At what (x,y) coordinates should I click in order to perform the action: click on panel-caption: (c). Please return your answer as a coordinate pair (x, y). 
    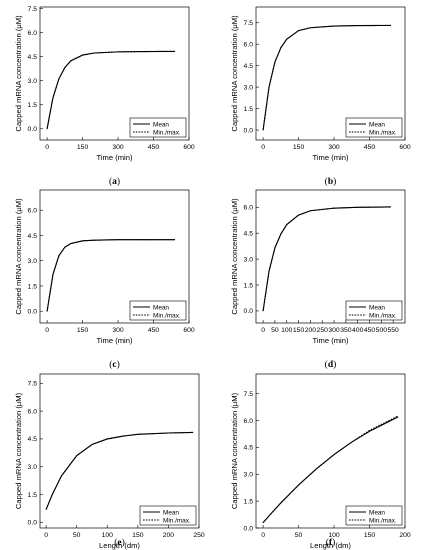
    Looking at the image, I should click on (114, 364).